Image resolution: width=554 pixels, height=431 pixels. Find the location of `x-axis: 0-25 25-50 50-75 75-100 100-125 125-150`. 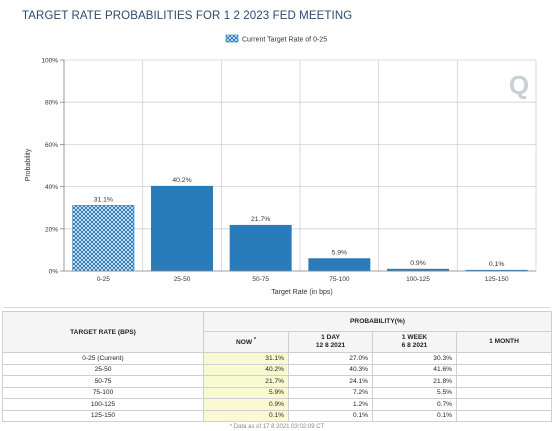

x-axis: 0-25 25-50 50-75 75-100 100-125 125-150 is located at coordinates (300, 276).